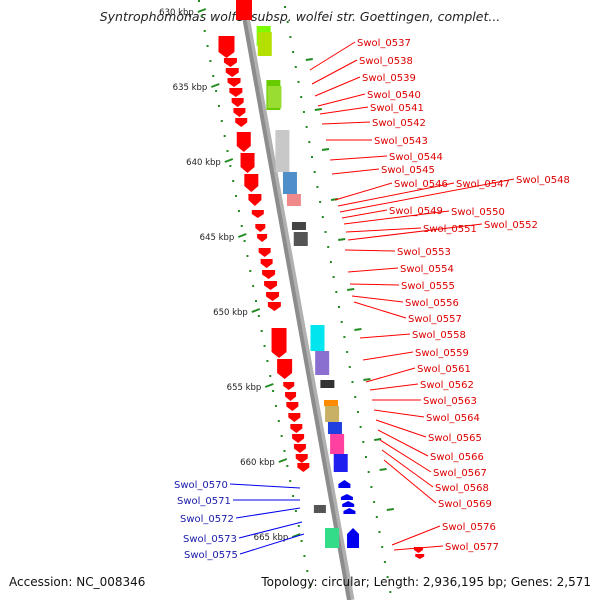  Describe the element at coordinates (389, 78) in the screenshot. I see `gene-label: Swol_0539` at that location.